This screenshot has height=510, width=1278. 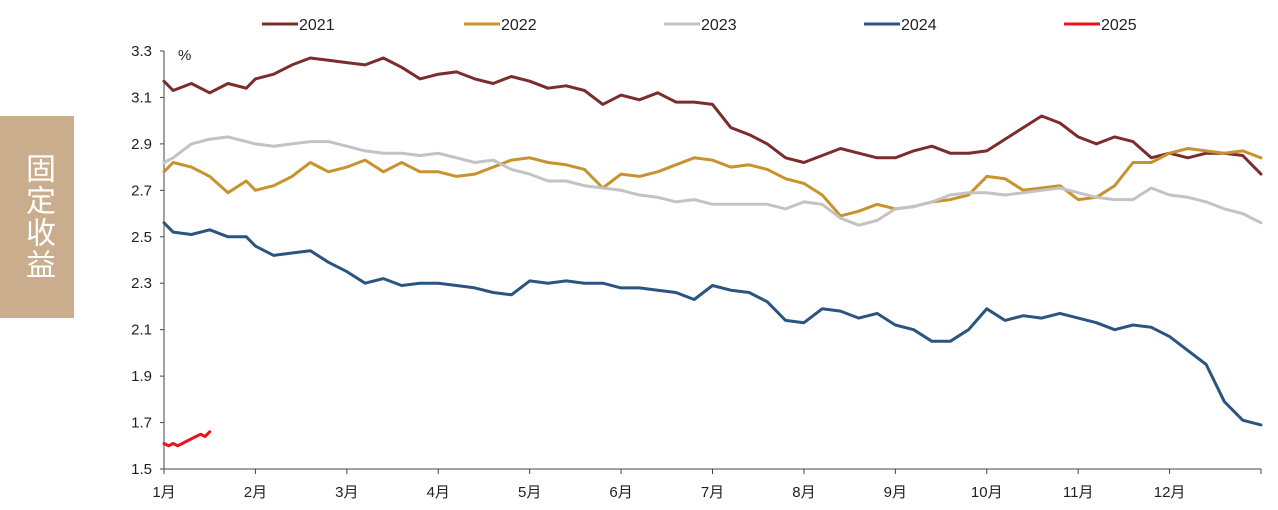 I want to click on y-tick-label: 2.5, so click(x=141, y=237).